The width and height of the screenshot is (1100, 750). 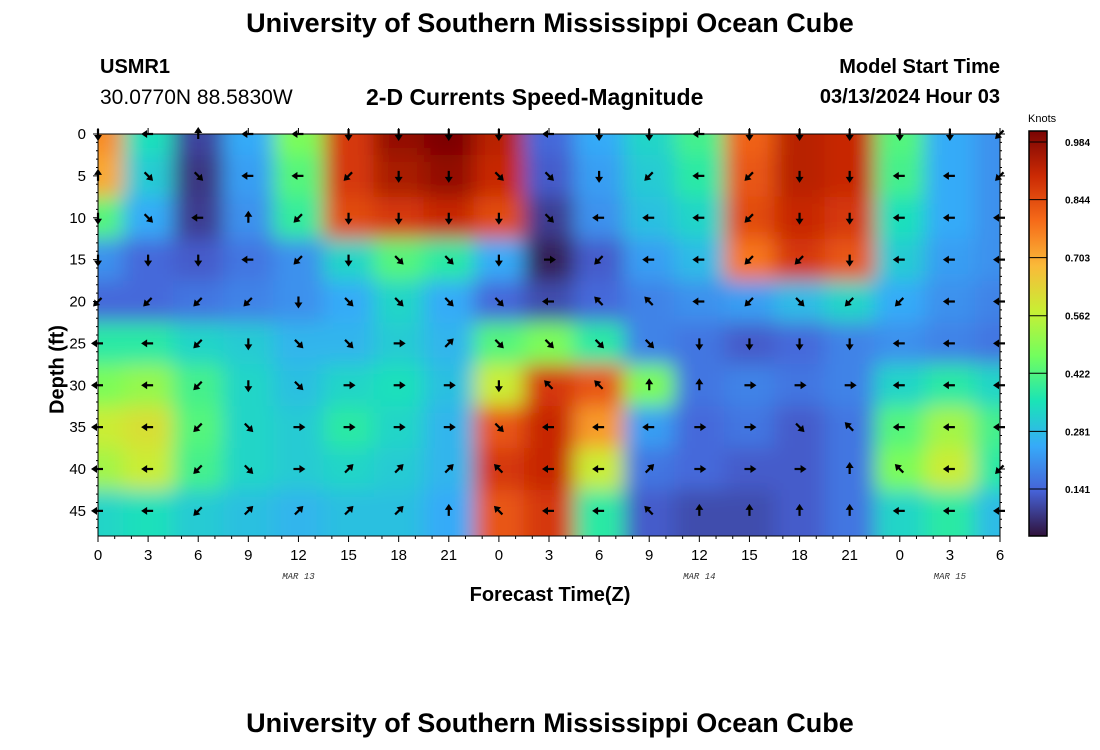 I want to click on colorbar-bar, so click(x=1038, y=333).